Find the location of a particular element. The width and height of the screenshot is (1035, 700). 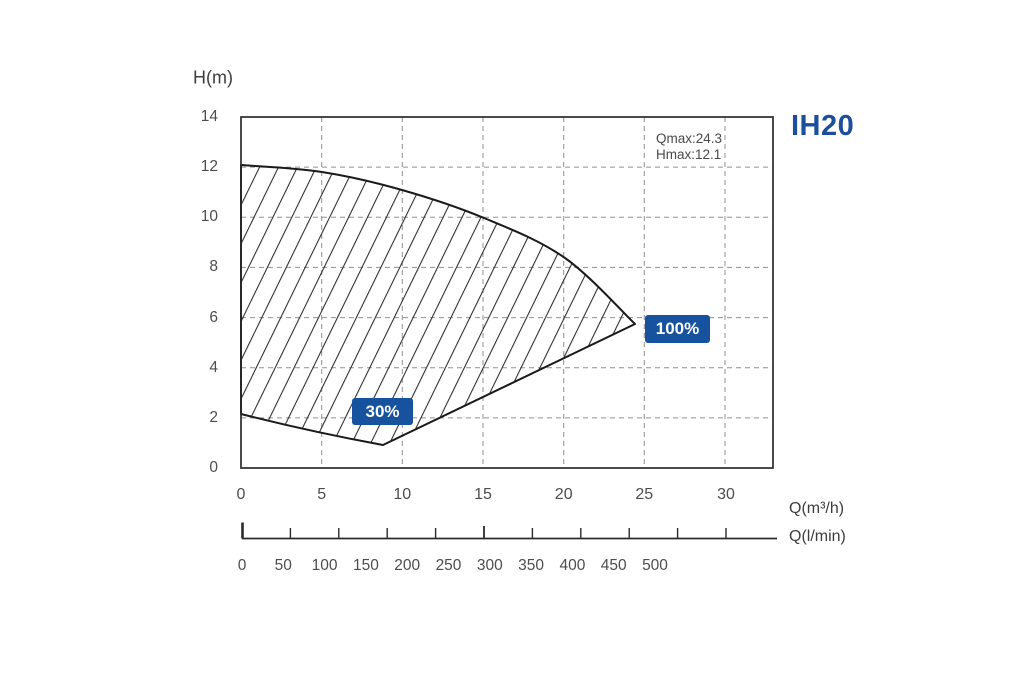

lmin-tick-label: 300 is located at coordinates (489, 565).